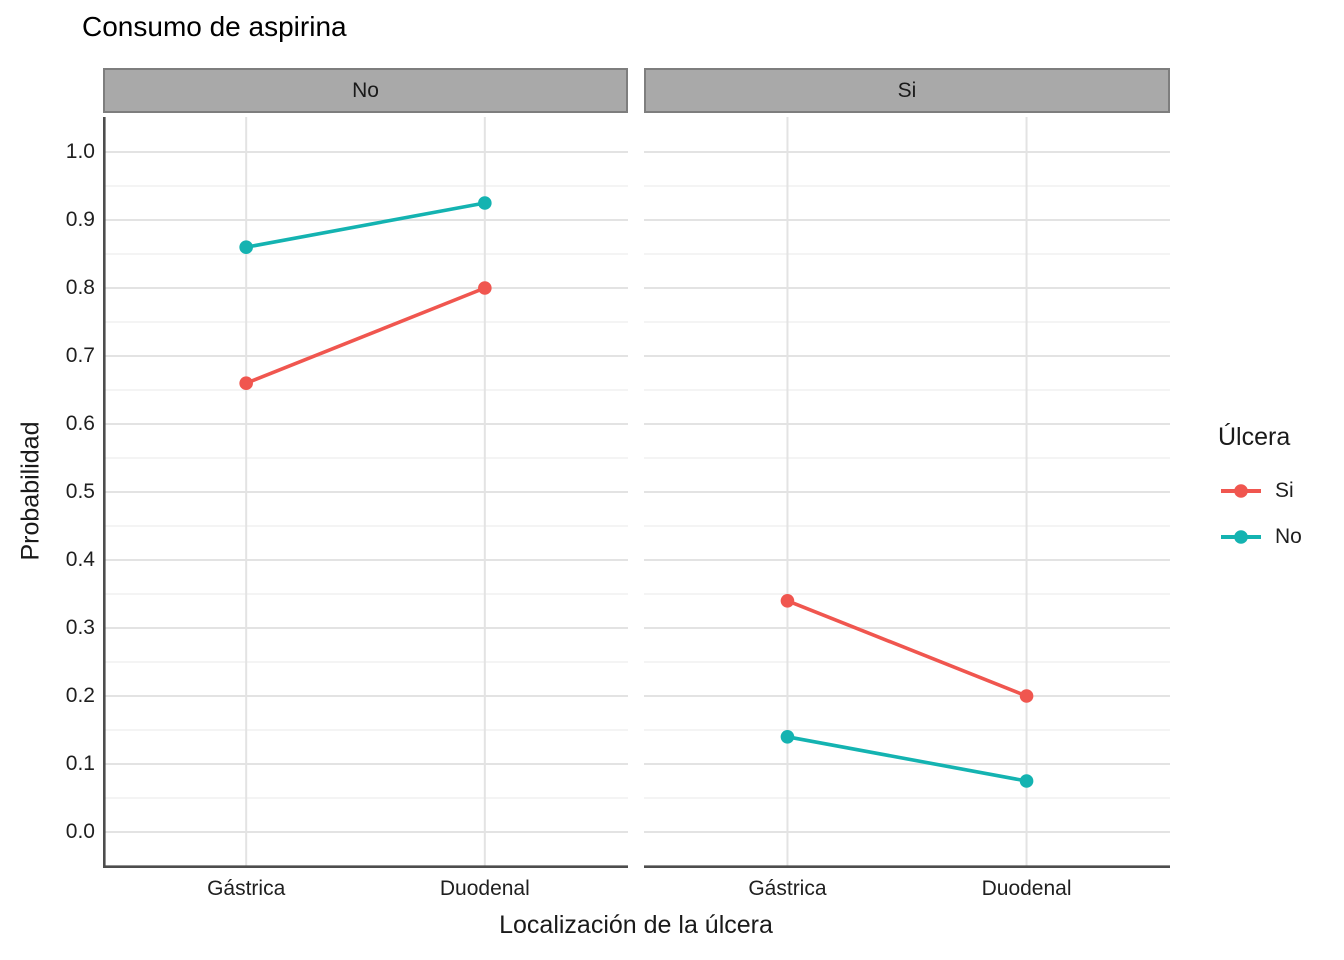 The height and width of the screenshot is (960, 1344). What do you see at coordinates (214, 26) in the screenshot?
I see `plot-title: Consumo de aspirina` at bounding box center [214, 26].